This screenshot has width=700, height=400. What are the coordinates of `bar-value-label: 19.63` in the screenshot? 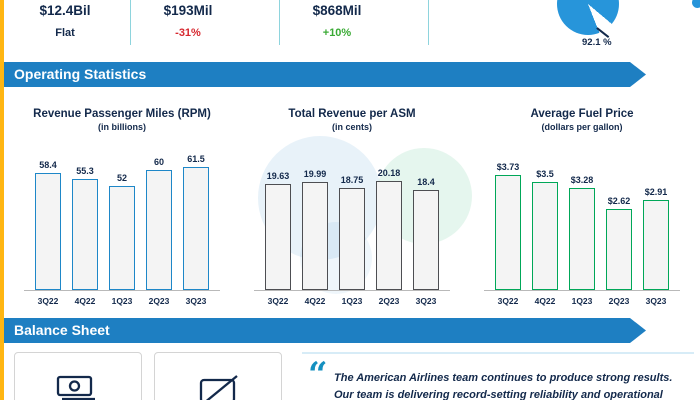 It's located at (278, 176).